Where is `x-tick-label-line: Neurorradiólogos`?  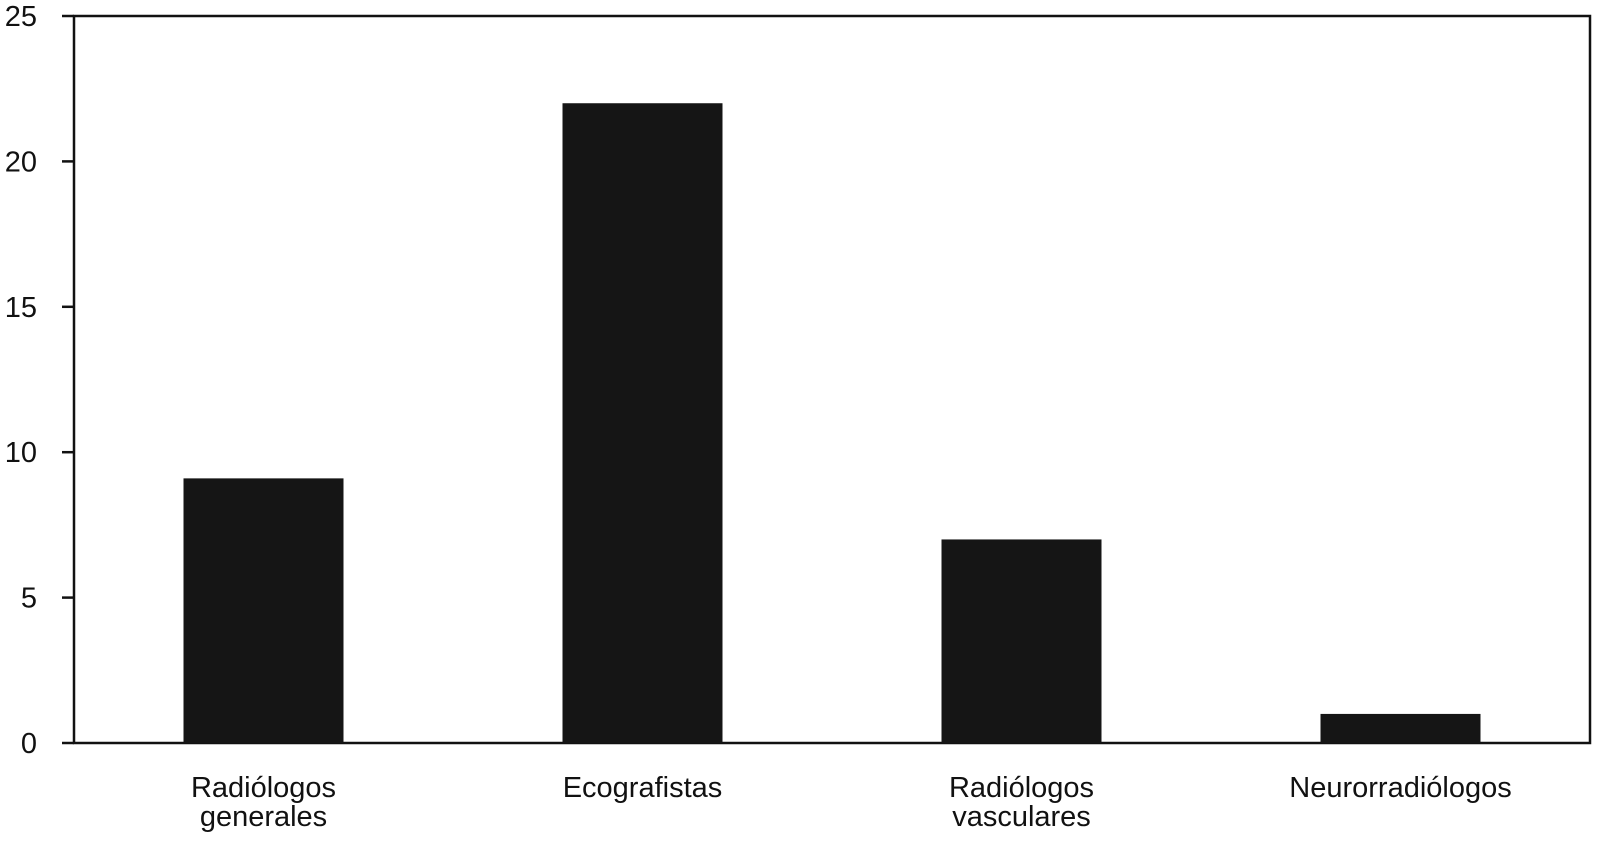 x-tick-label-line: Neurorradiólogos is located at coordinates (1400, 788).